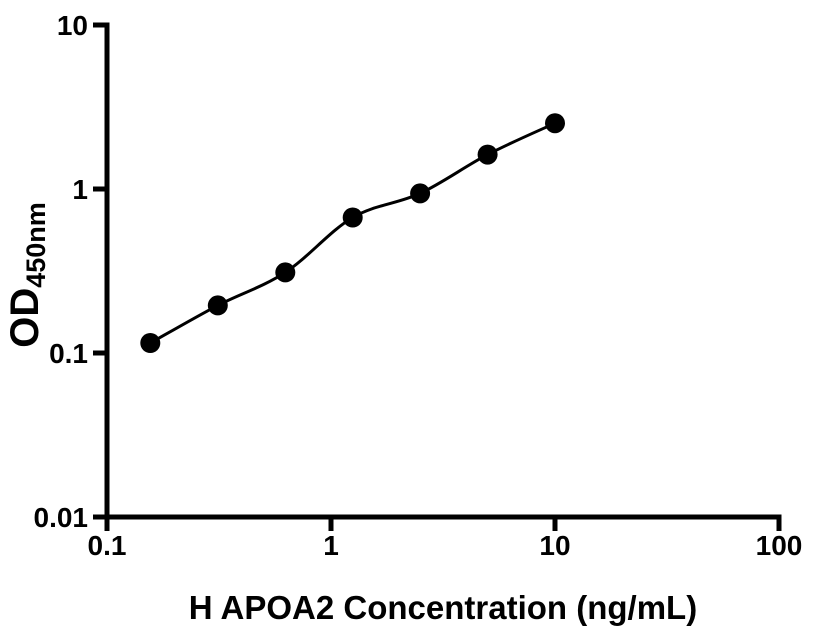 This screenshot has width=816, height=640. Describe the element at coordinates (331, 545) in the screenshot. I see `x-tick-label: 1` at that location.